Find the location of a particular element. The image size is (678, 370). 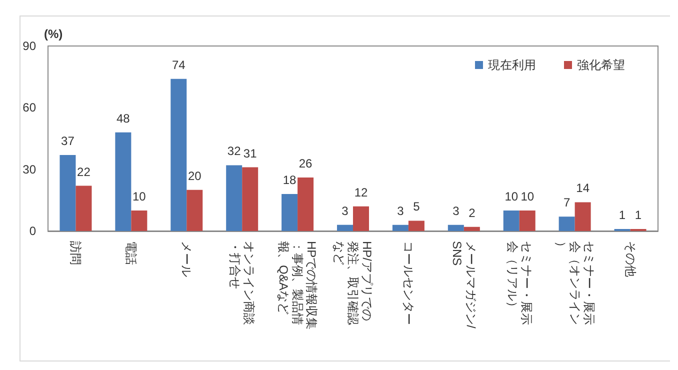

legend-label: 強化希望 is located at coordinates (601, 65).